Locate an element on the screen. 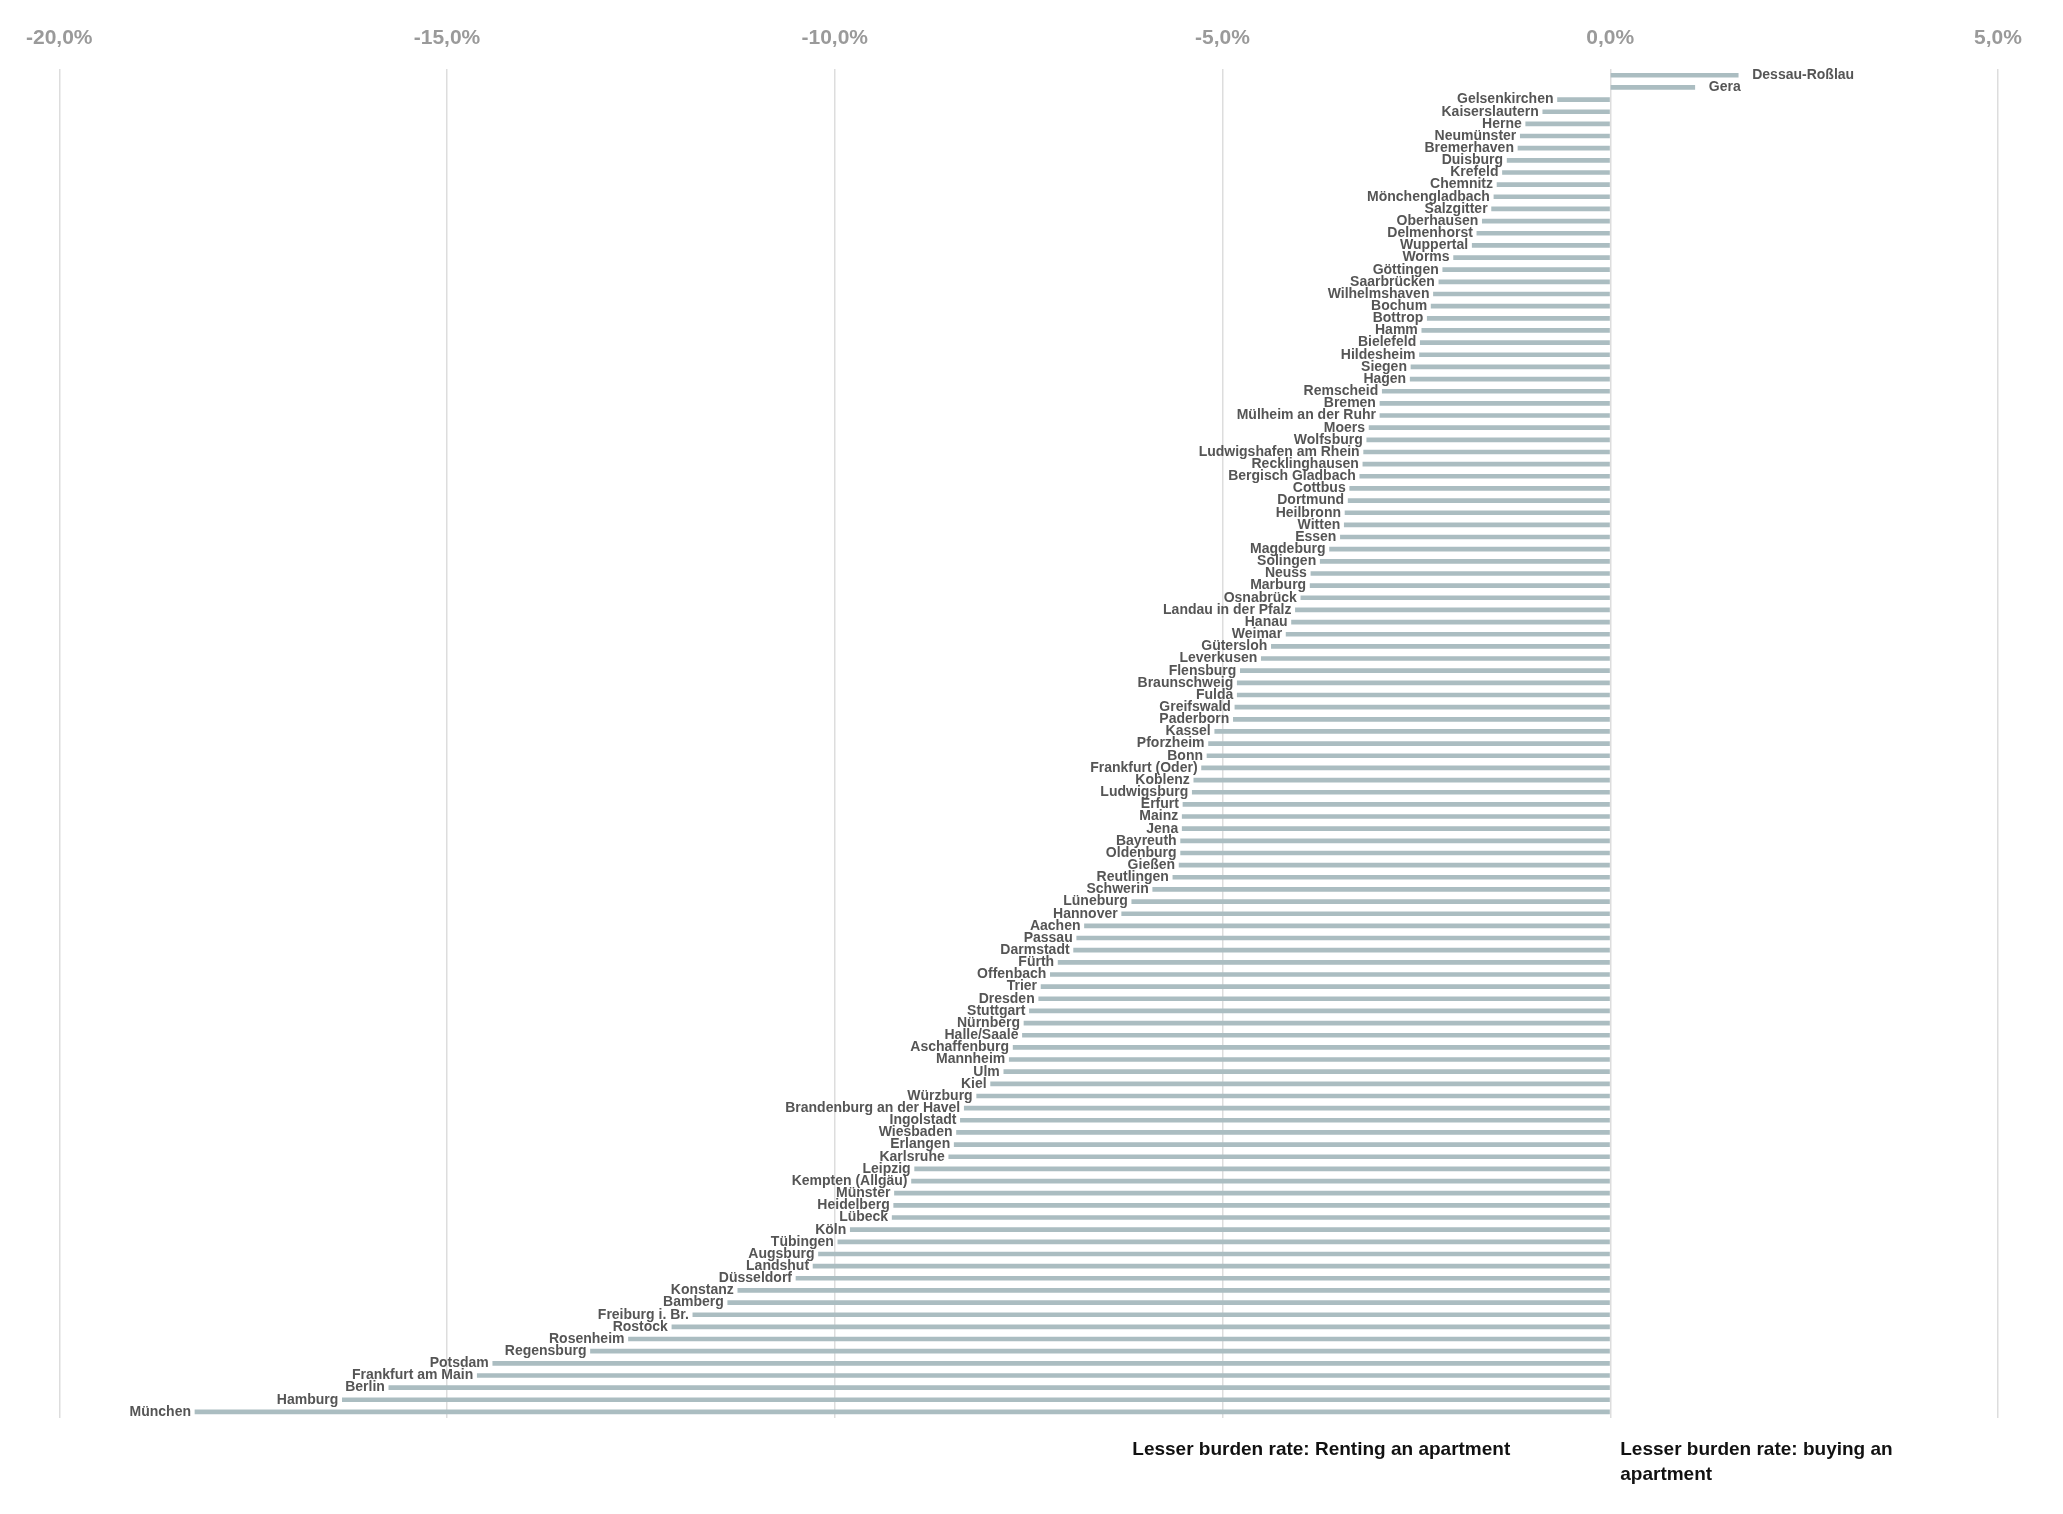 The height and width of the screenshot is (1514, 2063). text: Lesser burden rate: buying an apartment is located at coordinates (1756, 1460).